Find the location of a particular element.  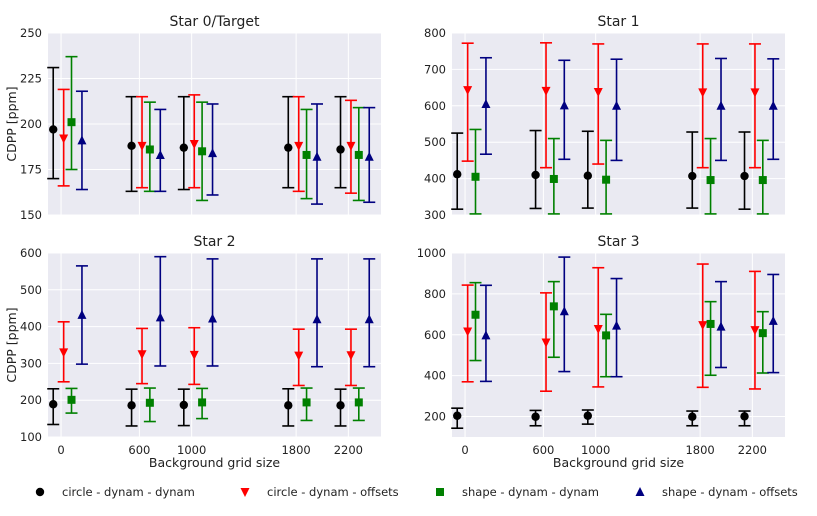

y-tick-label: 700 is located at coordinates (435, 69).